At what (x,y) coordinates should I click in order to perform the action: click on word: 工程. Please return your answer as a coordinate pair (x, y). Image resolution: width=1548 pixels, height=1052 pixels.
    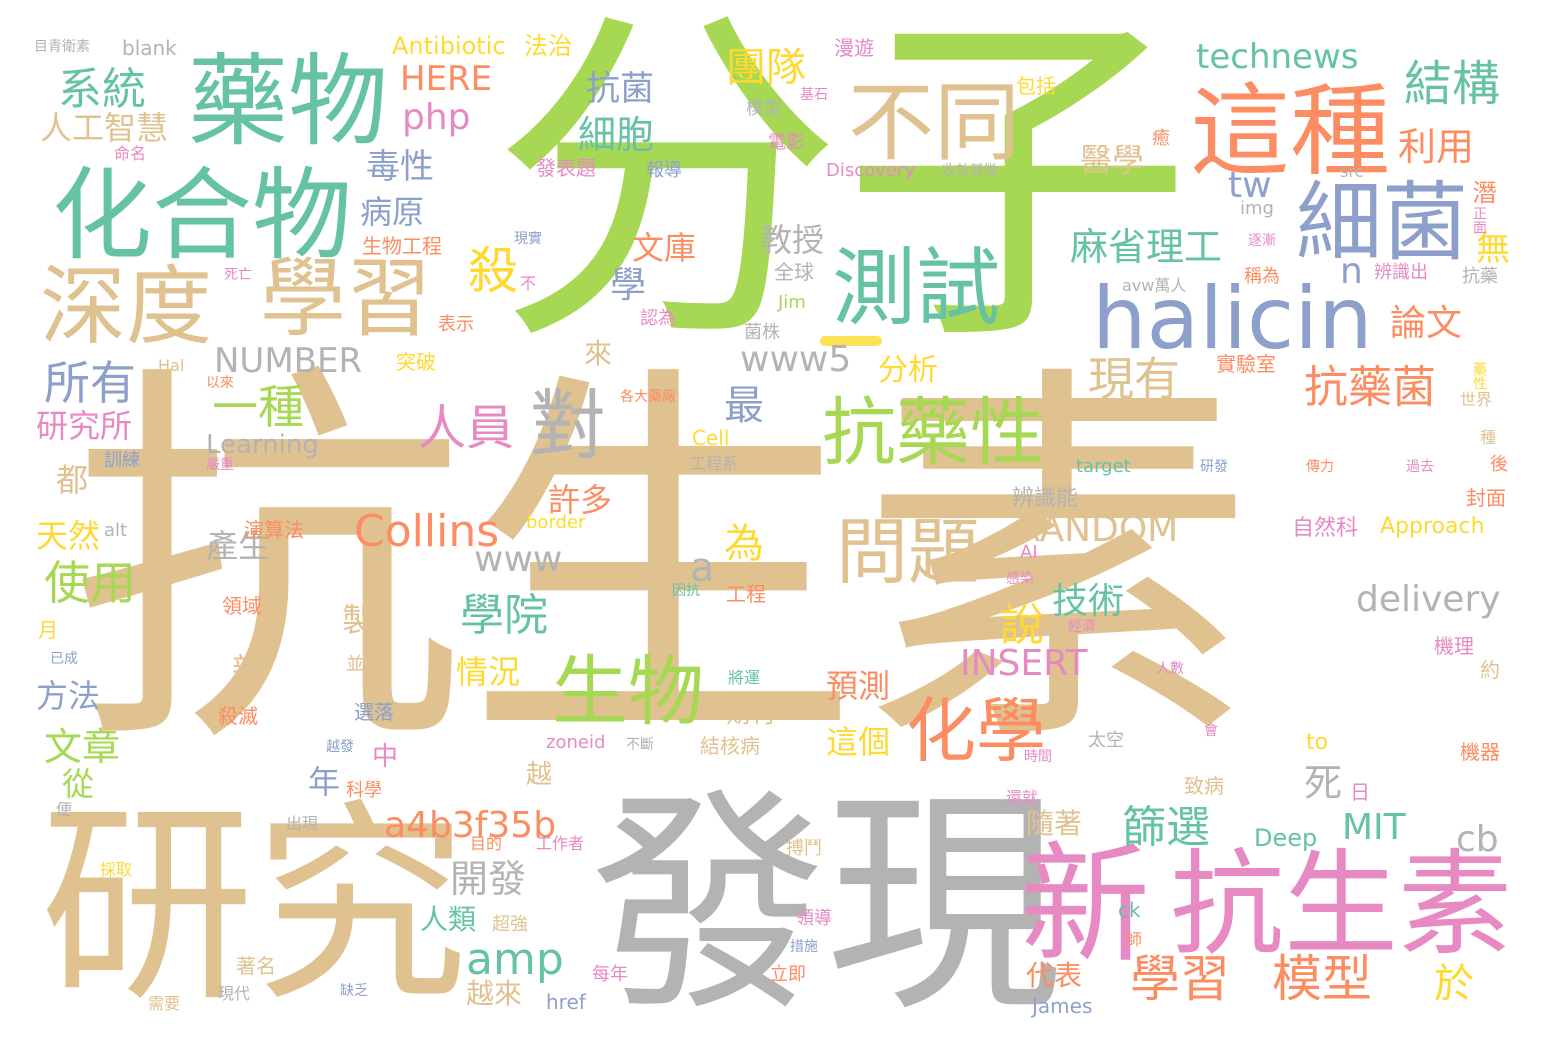
    Looking at the image, I should click on (746, 594).